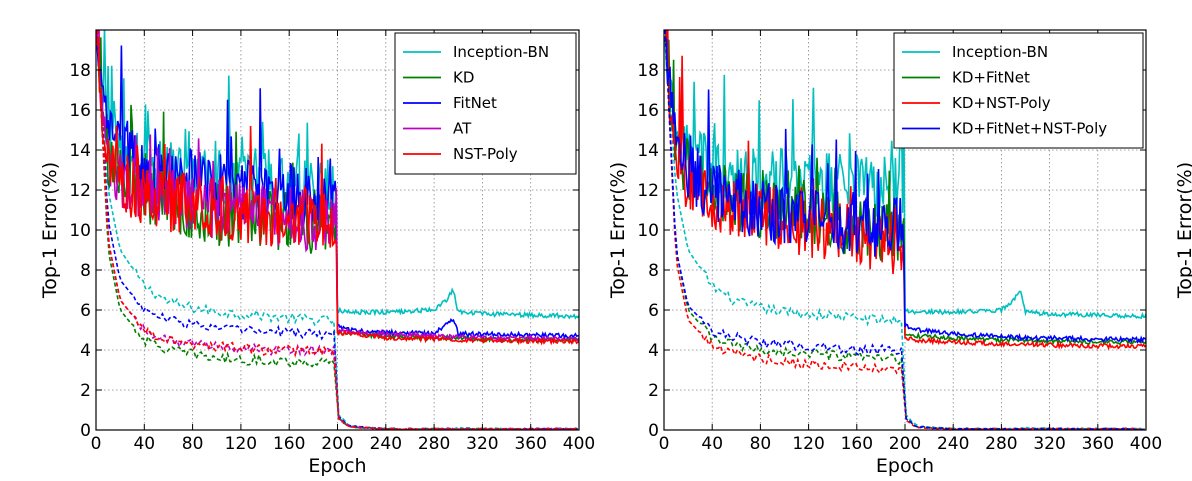  Describe the element at coordinates (1029, 129) in the screenshot. I see `legend-label-kd-fitnet-nst-poly: KD+FitNet+NST-Poly` at that location.